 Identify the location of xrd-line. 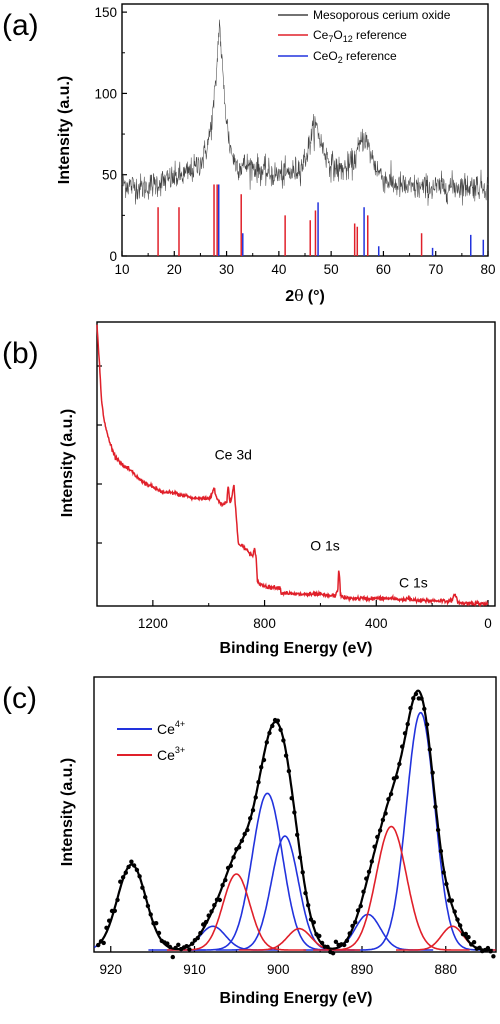
(305, 112).